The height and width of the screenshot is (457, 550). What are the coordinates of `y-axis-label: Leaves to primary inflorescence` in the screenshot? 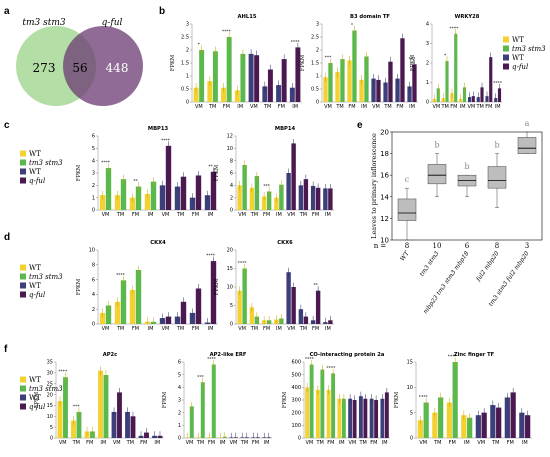 It's located at (374, 186).